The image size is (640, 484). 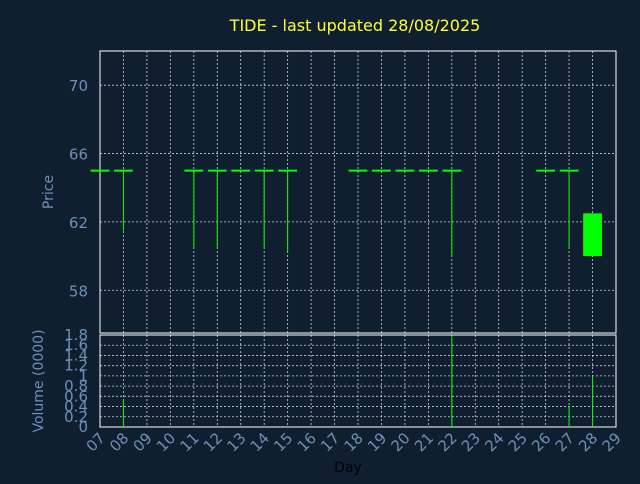 I want to click on volume-tick-label: 0.2, so click(x=76, y=417).